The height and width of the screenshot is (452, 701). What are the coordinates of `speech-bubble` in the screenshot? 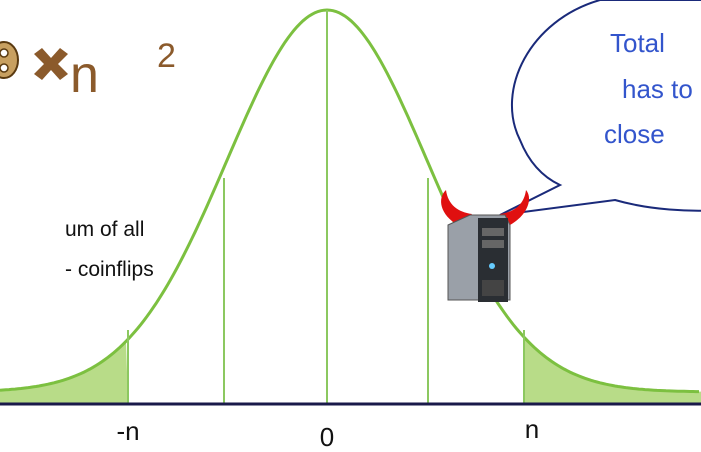 It's located at (600, 108).